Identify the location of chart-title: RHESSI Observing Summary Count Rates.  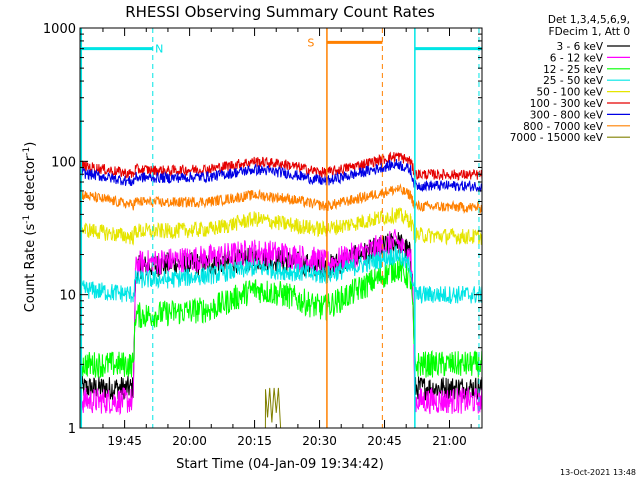
(280, 12).